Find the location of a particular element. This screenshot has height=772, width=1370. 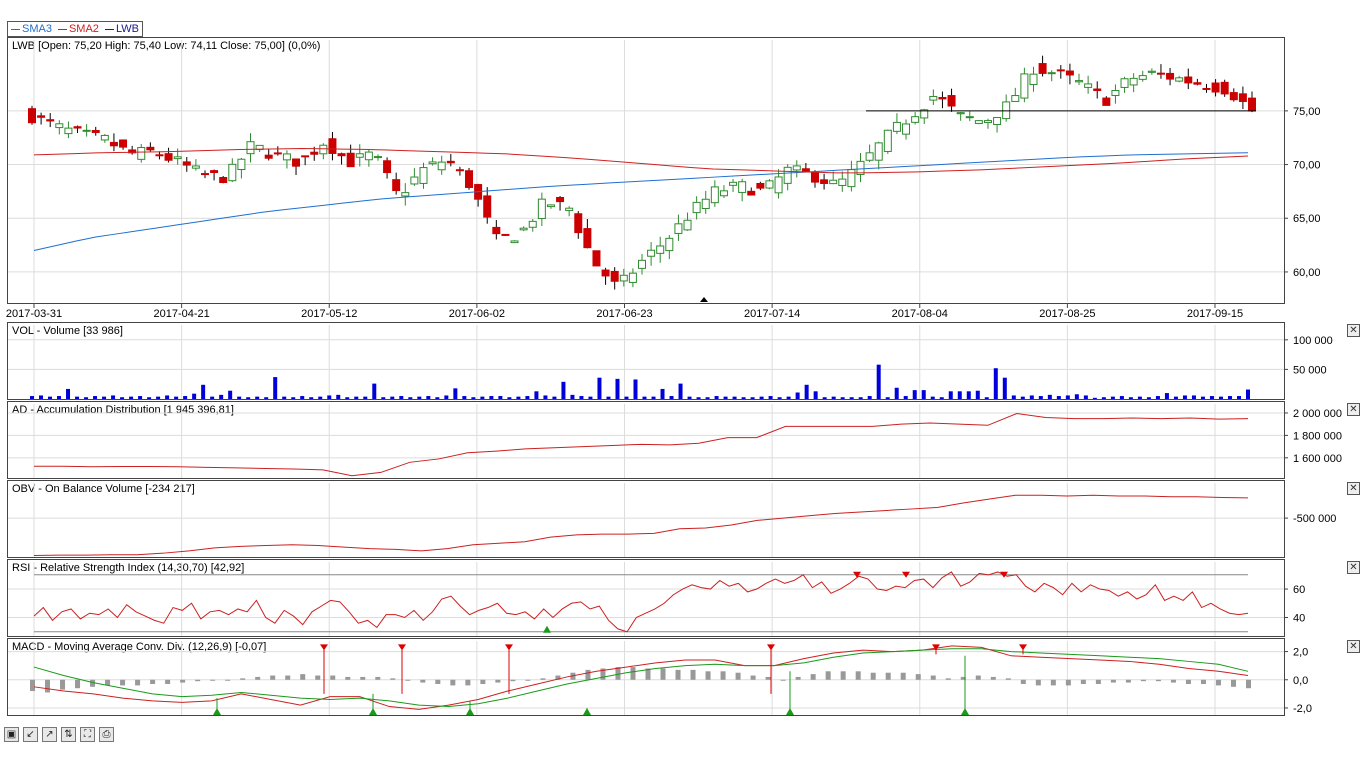

y-tick-label: -500 000 is located at coordinates (1314, 519).